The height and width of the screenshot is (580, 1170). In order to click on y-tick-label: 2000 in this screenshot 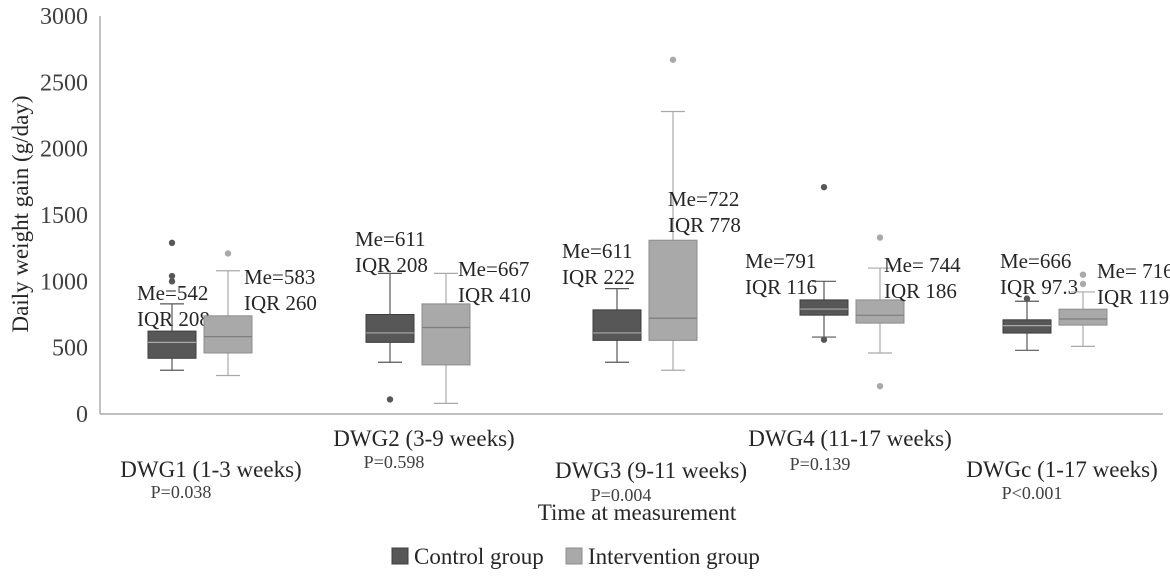, I will do `click(64, 150)`.